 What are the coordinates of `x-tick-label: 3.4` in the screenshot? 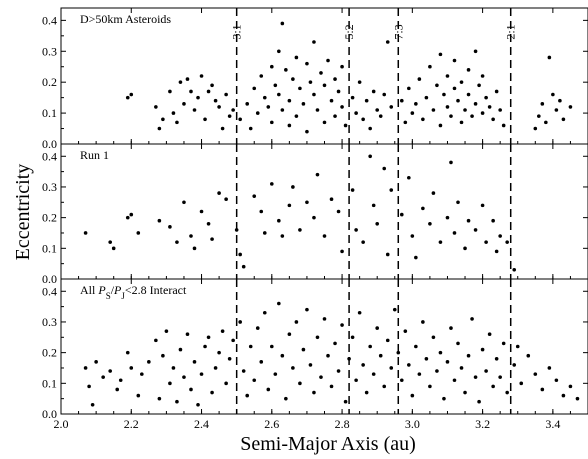 It's located at (552, 424).